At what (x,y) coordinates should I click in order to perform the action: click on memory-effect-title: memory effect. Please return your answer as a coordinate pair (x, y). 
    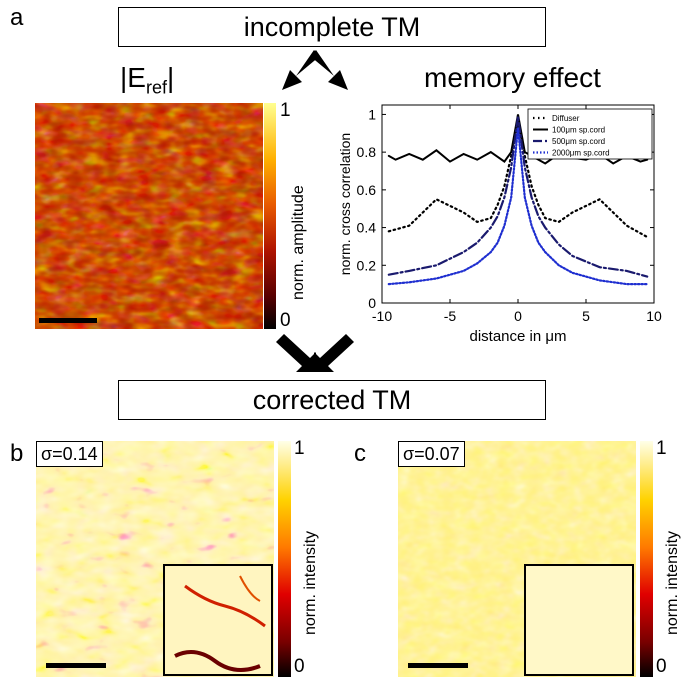
    Looking at the image, I should click on (512, 77).